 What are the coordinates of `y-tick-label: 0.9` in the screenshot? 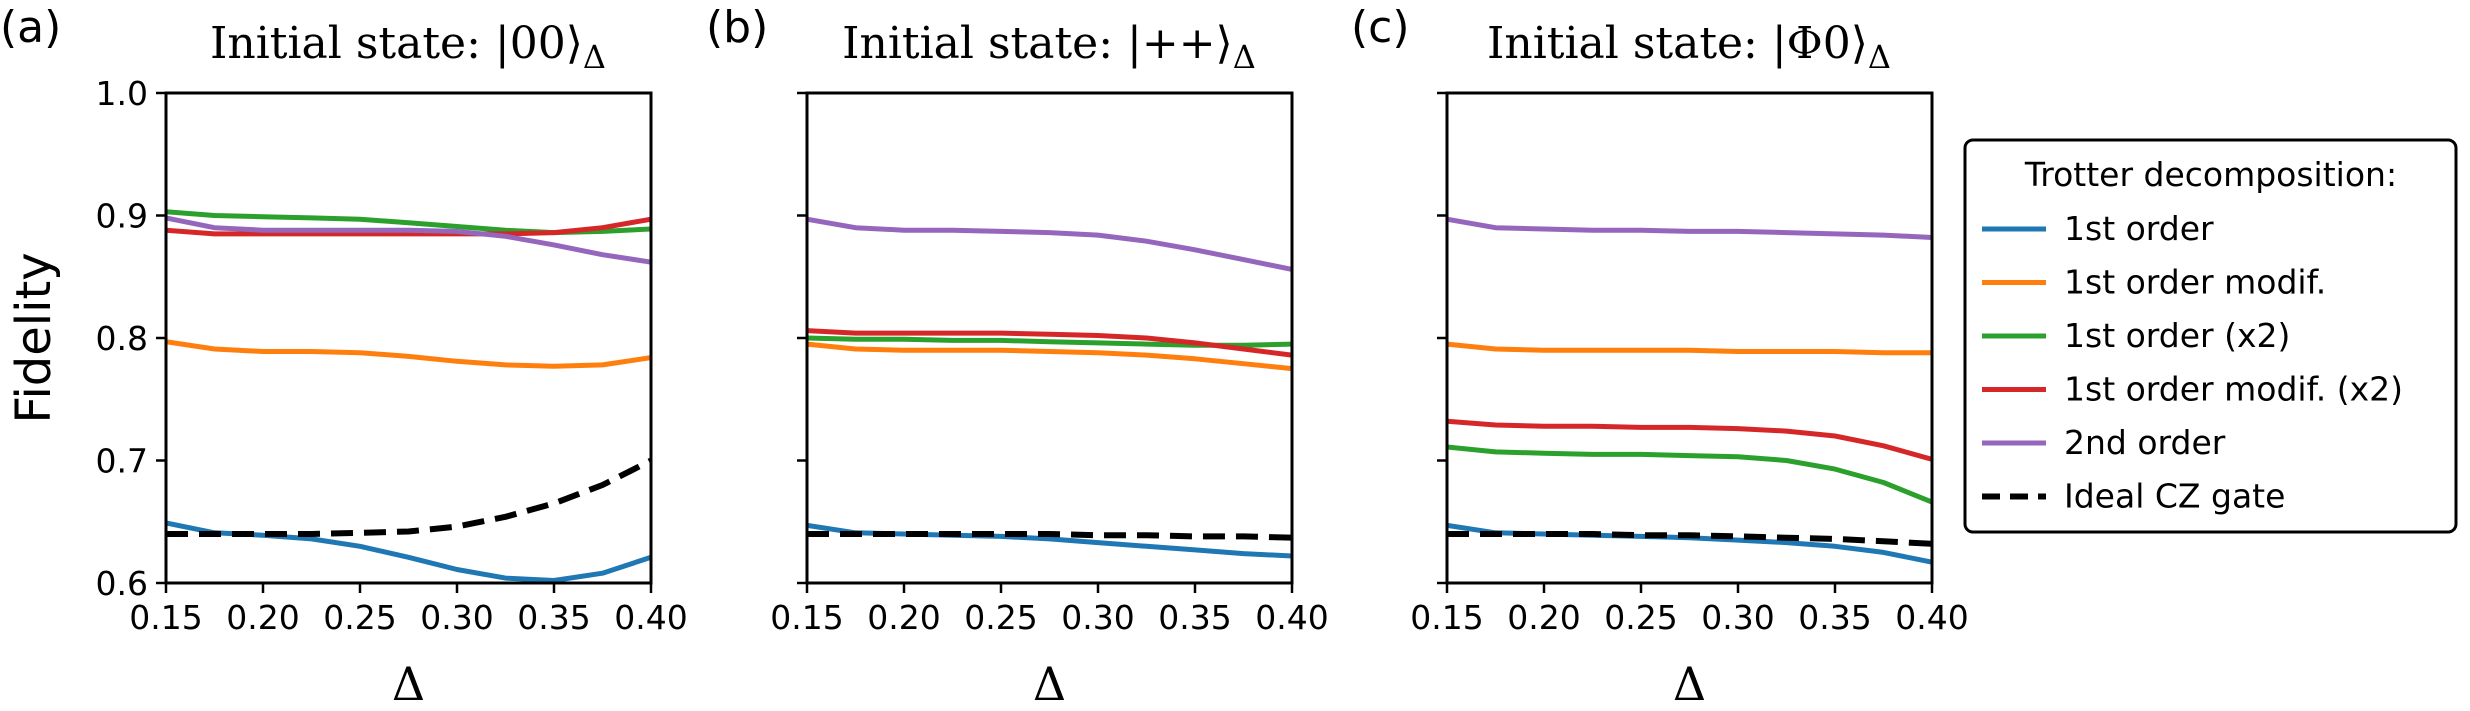 It's located at (122, 216).